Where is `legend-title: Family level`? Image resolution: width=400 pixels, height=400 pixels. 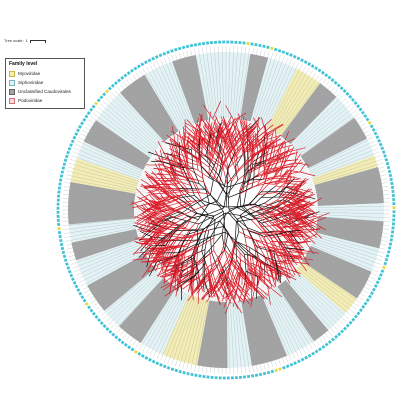
legend-title: Family level is located at coordinates (23, 64).